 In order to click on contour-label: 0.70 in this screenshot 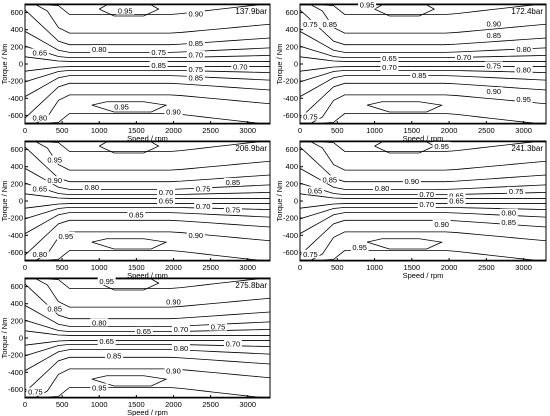, I will do `click(240, 67)`.